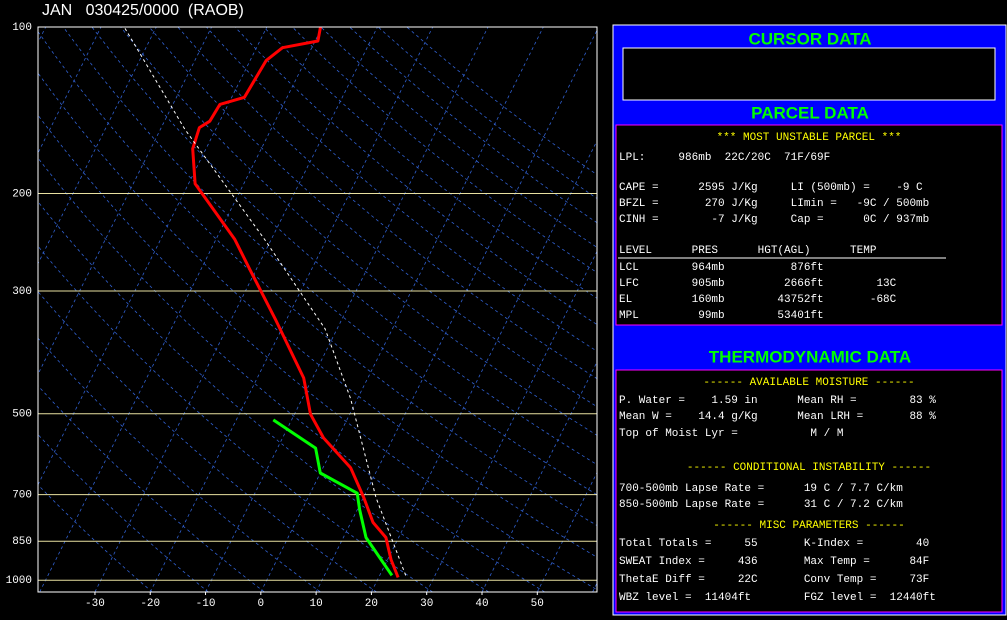 This screenshot has height=620, width=1007. I want to click on panel-line: LEVEL PRES HGT(AGL) TEMP, so click(748, 251).